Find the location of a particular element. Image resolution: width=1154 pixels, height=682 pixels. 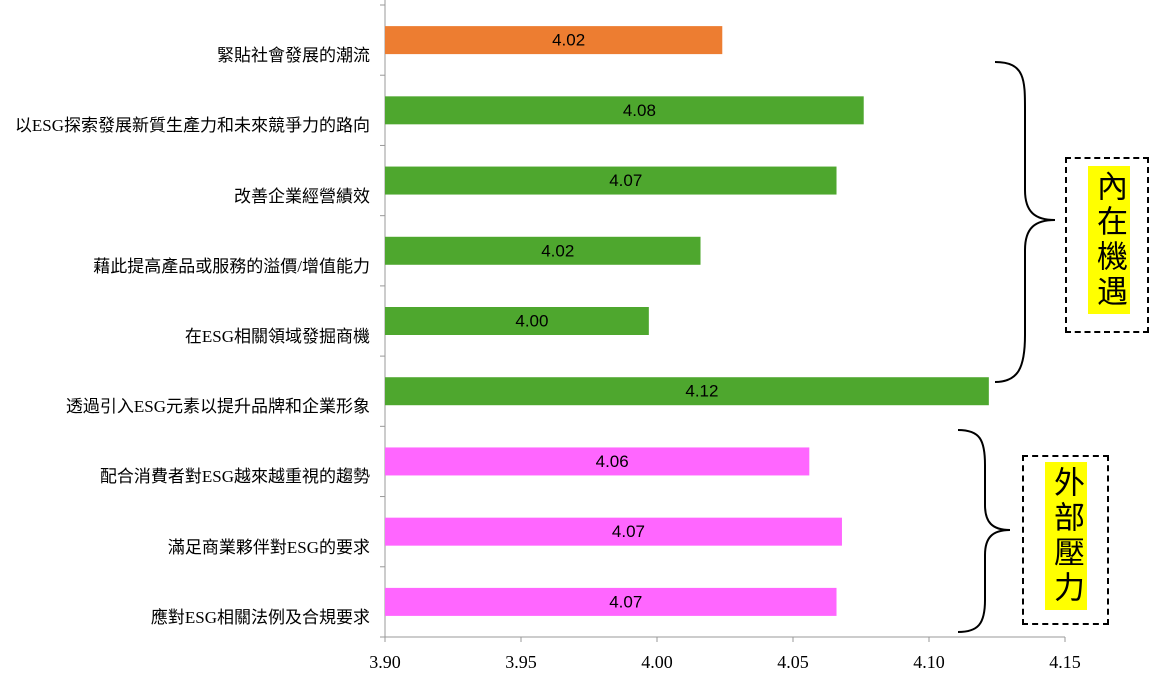

x-tick-label: 4.10 is located at coordinates (929, 662).